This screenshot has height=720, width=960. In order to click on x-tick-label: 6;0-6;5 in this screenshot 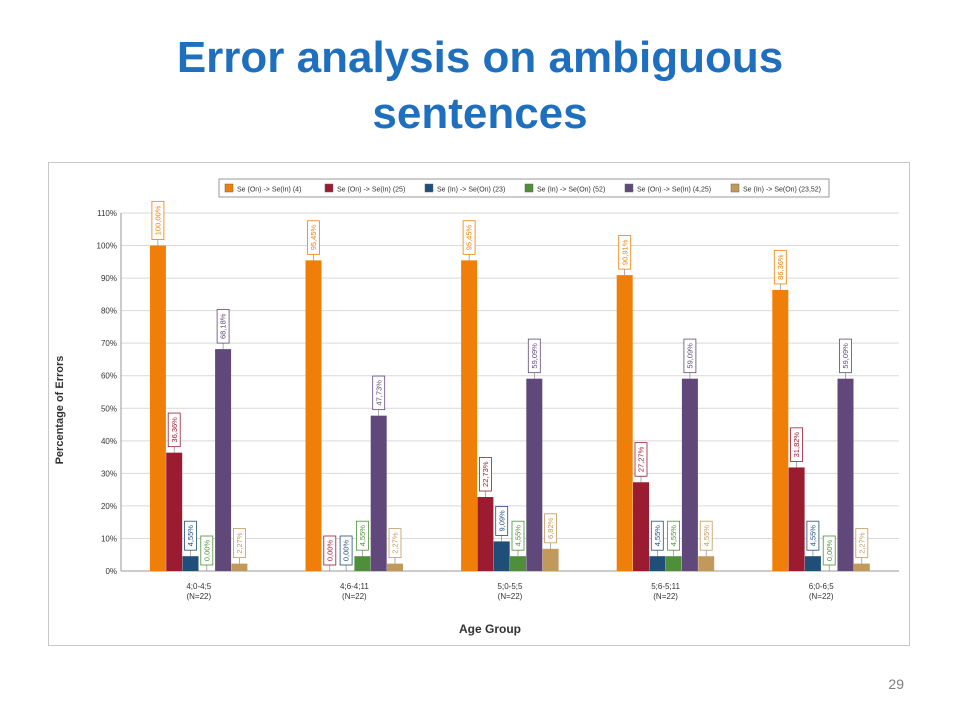, I will do `click(821, 586)`.